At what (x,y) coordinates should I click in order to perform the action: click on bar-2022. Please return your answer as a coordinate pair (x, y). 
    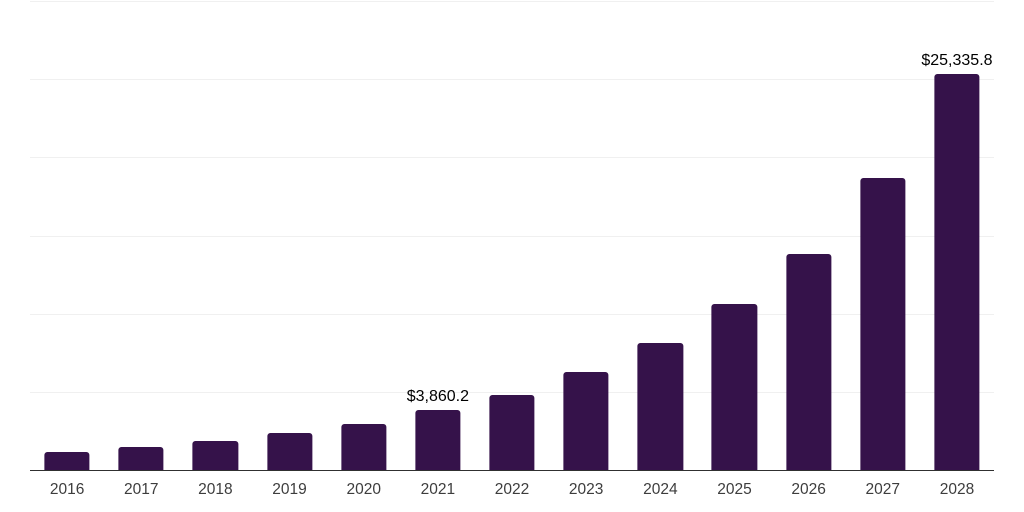
    Looking at the image, I should click on (512, 432).